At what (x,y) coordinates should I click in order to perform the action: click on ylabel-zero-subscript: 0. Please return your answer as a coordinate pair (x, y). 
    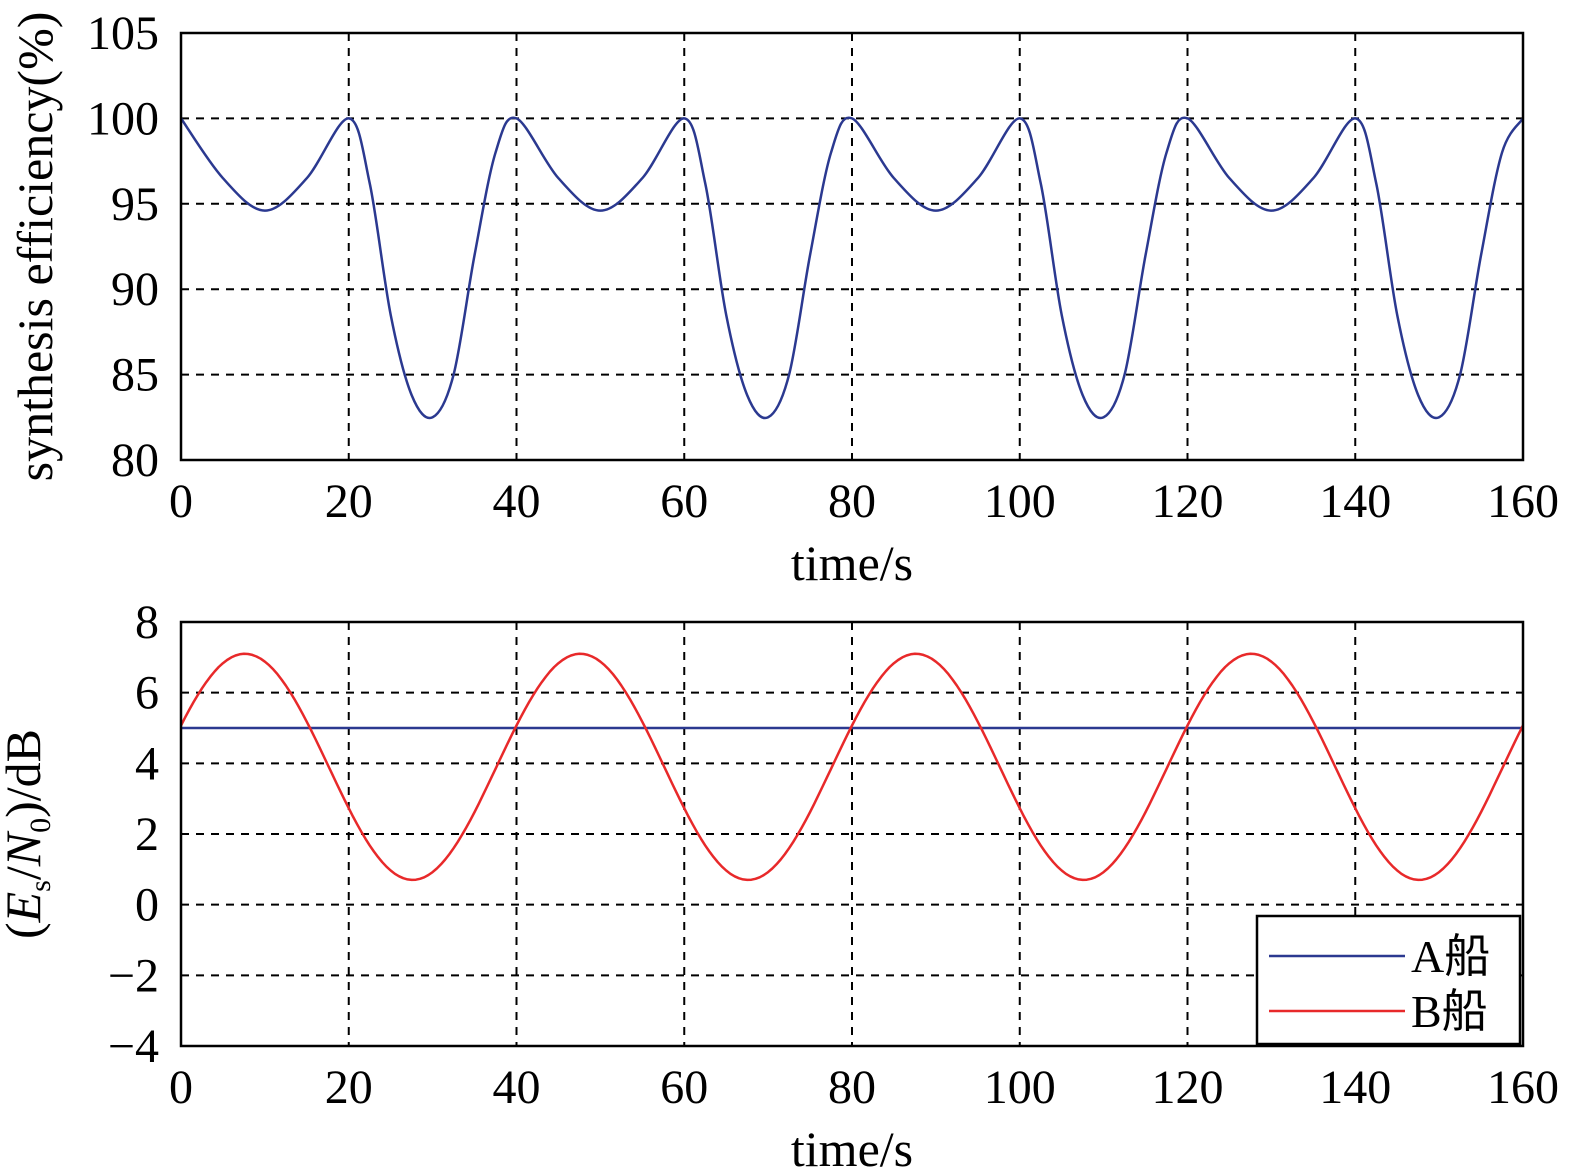
    Looking at the image, I should click on (40, 825).